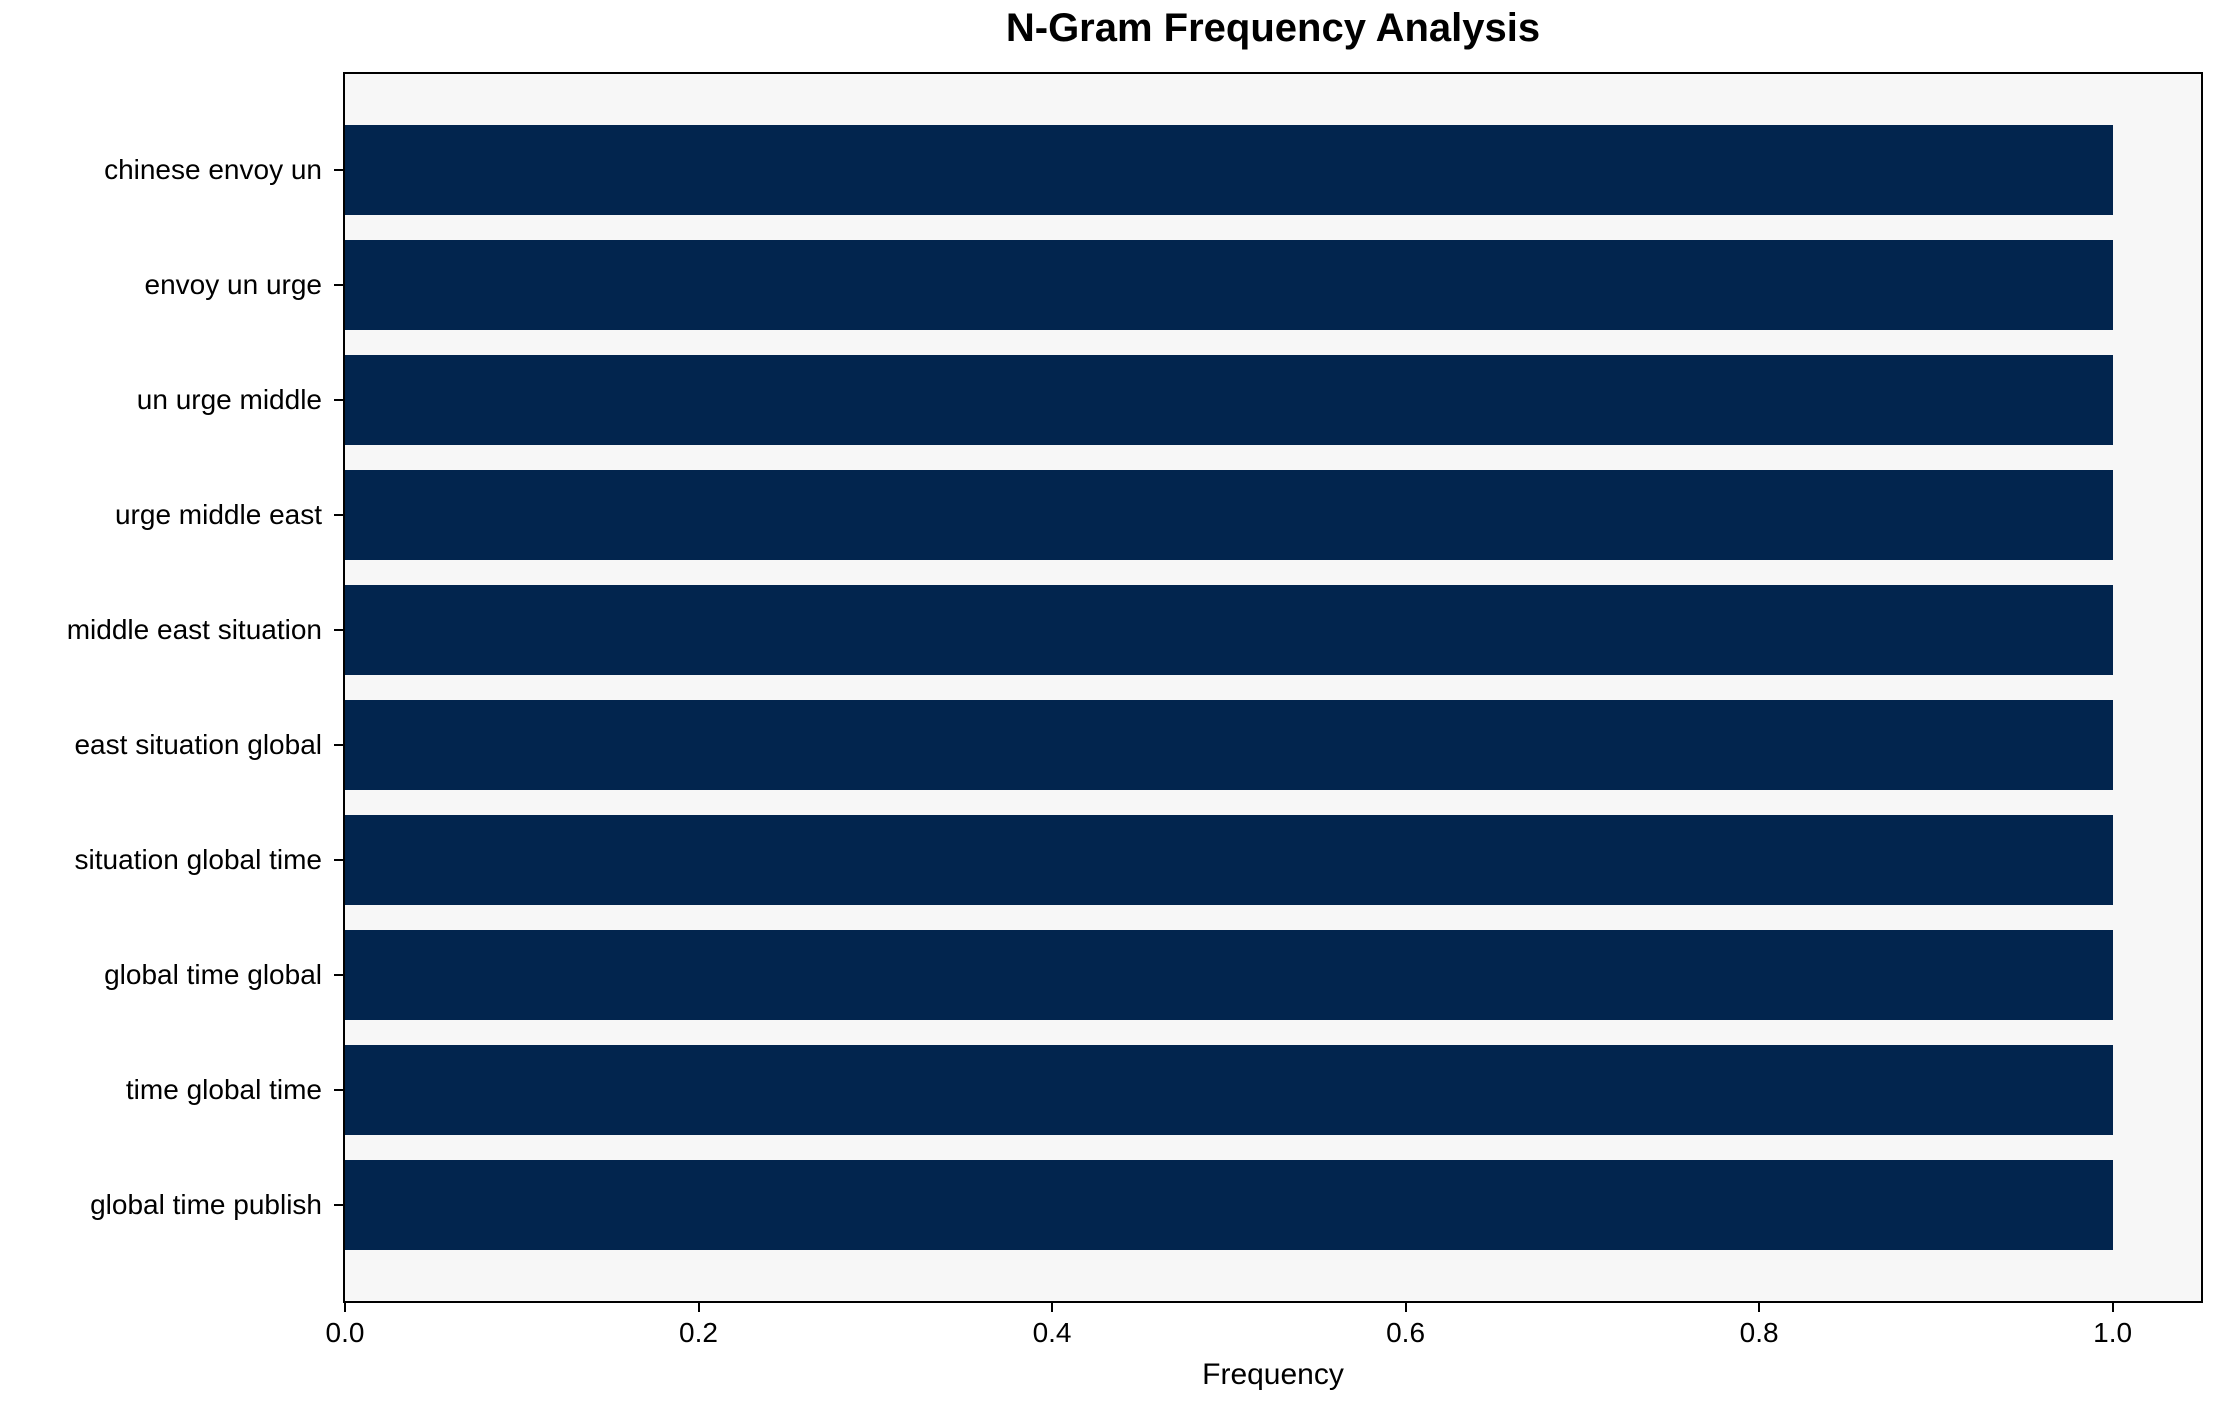 The width and height of the screenshot is (2223, 1414). I want to click on x-tick-label: 1.0, so click(2113, 1332).